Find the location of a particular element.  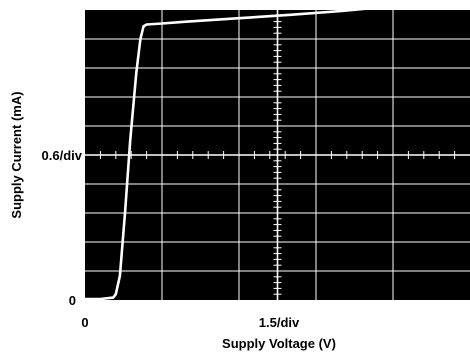

x-tick-scale-label: 1.5/div is located at coordinates (279, 322).